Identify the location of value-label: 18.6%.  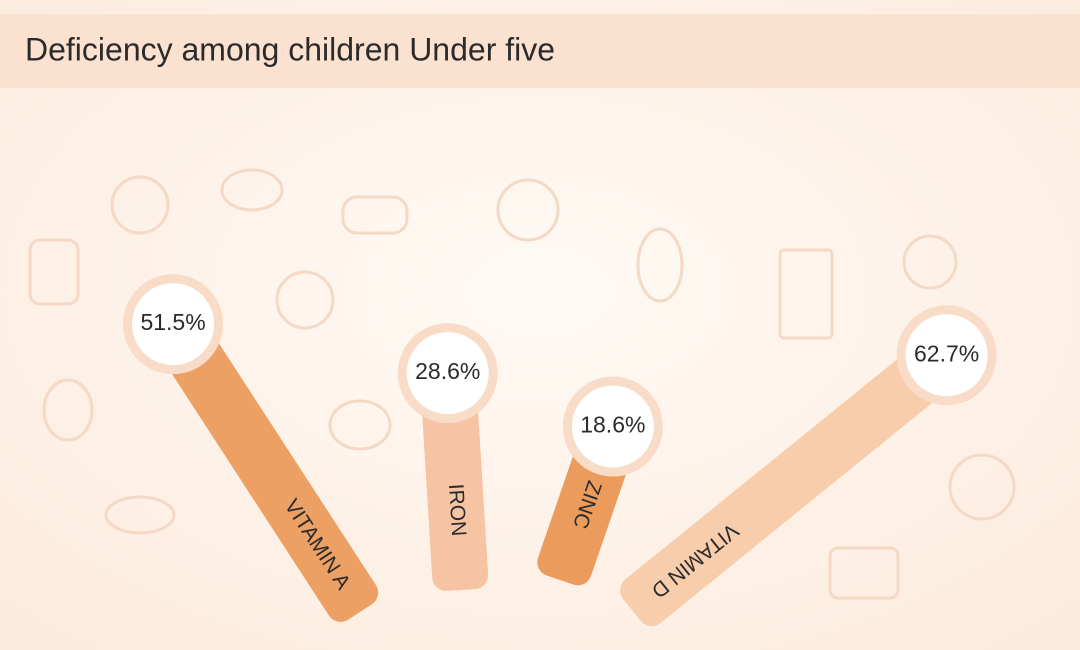
(612, 425).